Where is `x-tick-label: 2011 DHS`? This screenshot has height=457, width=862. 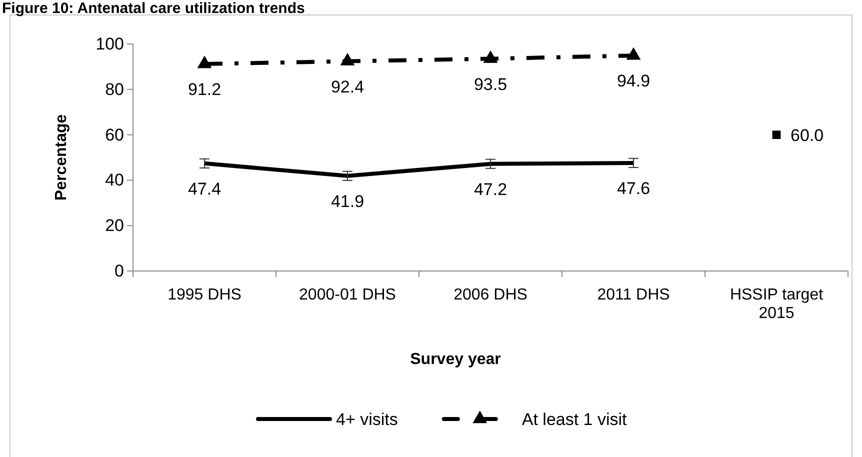
x-tick-label: 2011 DHS is located at coordinates (633, 295).